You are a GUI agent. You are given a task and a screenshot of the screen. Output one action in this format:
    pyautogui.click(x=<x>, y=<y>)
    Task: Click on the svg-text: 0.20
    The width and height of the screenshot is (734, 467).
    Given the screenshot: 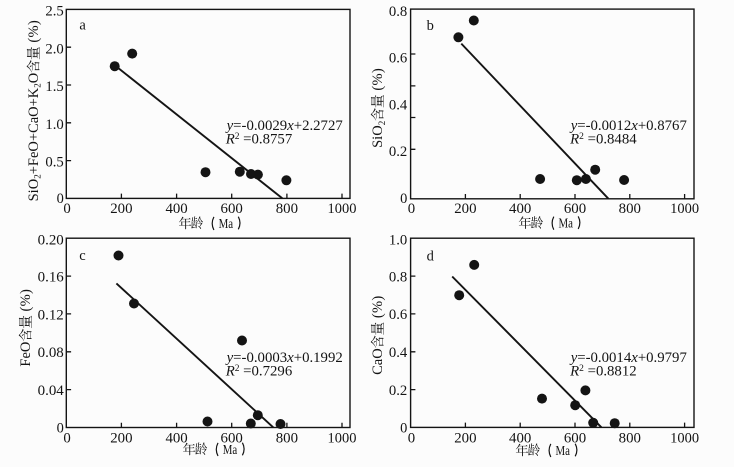 What is the action you would take?
    pyautogui.click(x=51, y=240)
    